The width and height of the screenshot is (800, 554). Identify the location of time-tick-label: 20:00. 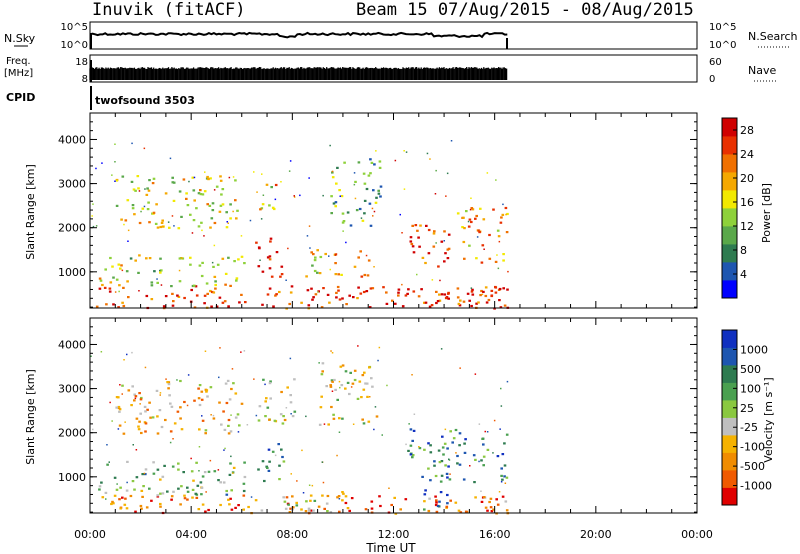
(596, 534).